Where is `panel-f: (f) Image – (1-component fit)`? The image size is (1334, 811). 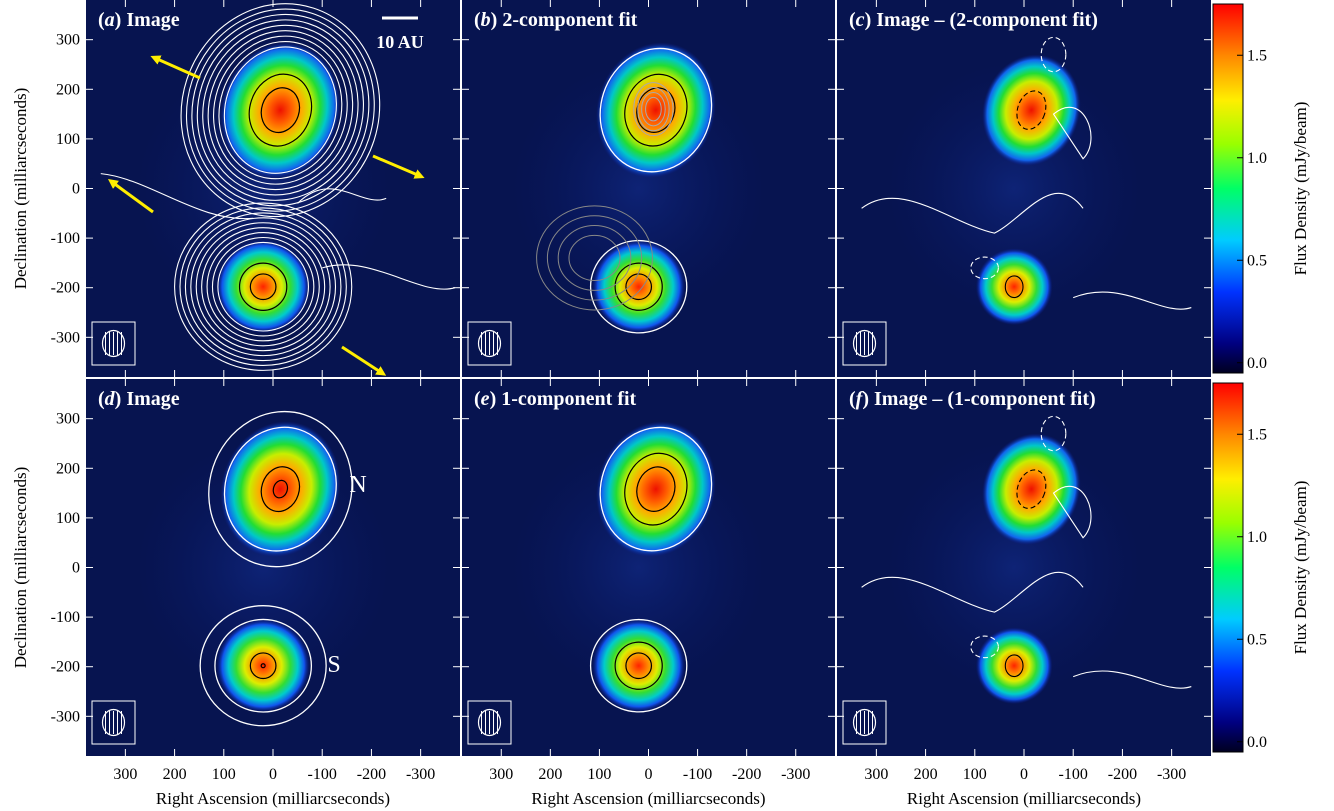 panel-f: (f) Image – (1-component fit) is located at coordinates (1024, 567).